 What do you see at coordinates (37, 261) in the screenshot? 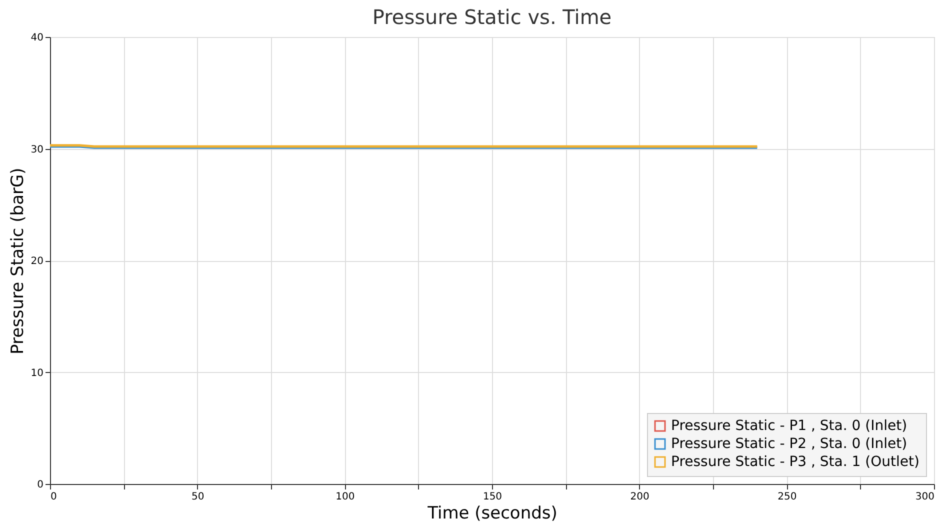
I see `y-tick-label: 20` at bounding box center [37, 261].